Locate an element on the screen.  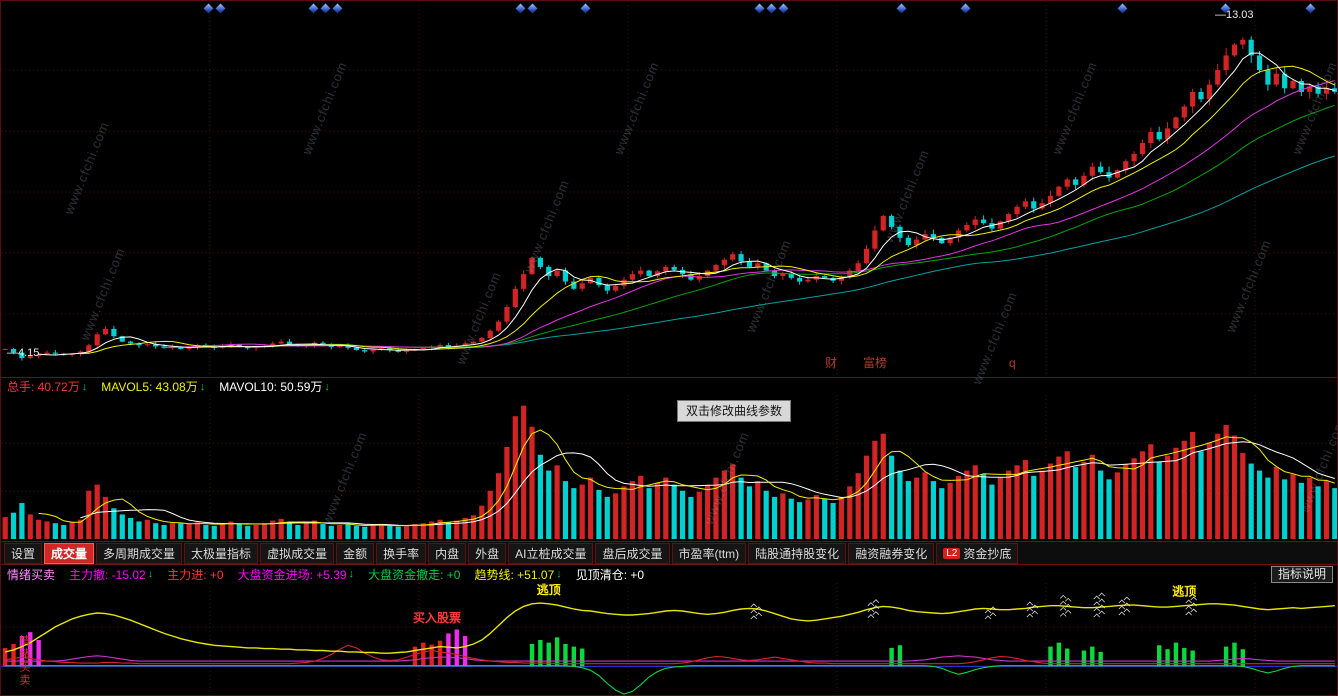
chart-tooltip: 双击修改曲线参数 is located at coordinates (734, 411).